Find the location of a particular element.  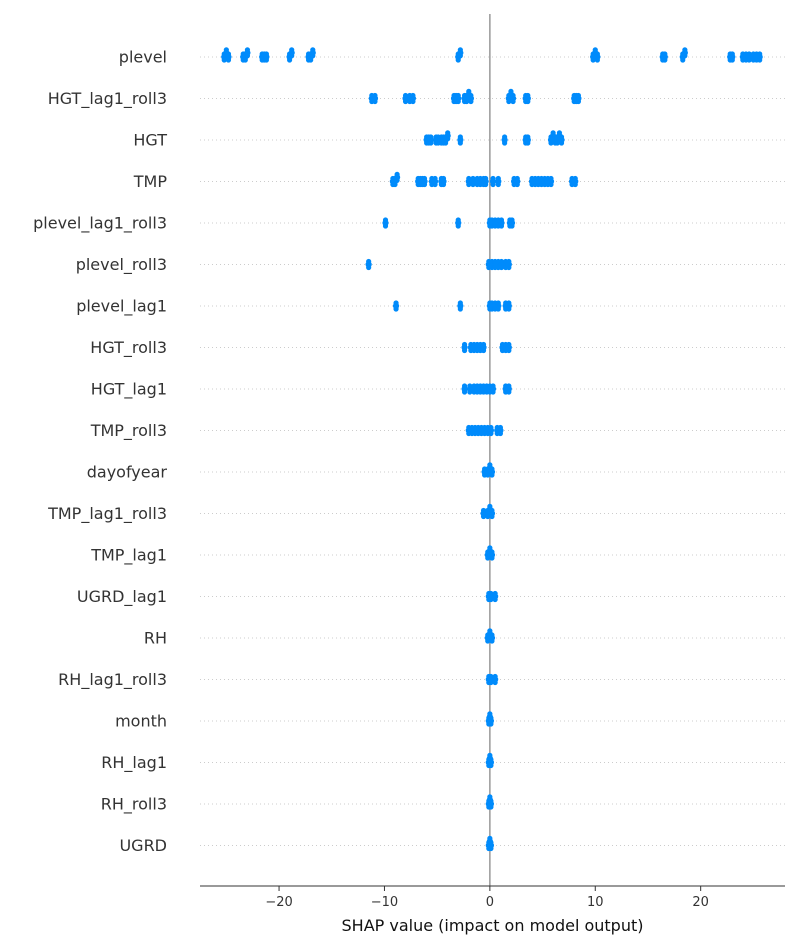

x-tick-label-4: 20 is located at coordinates (700, 902).